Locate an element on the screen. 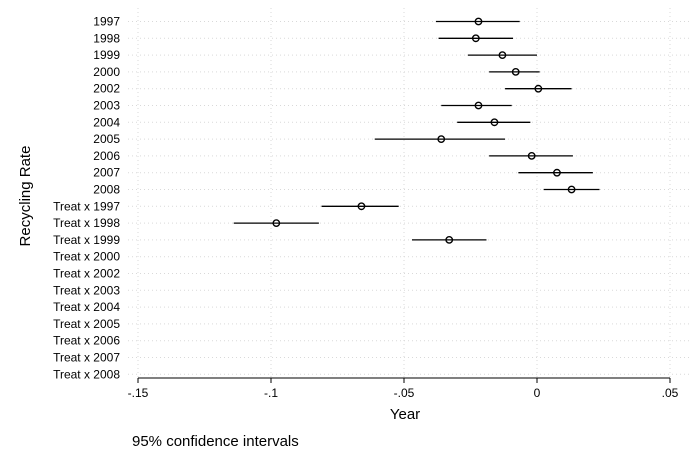 This screenshot has width=696, height=464. y-tick-label: Treat x 2002 is located at coordinates (86, 274).